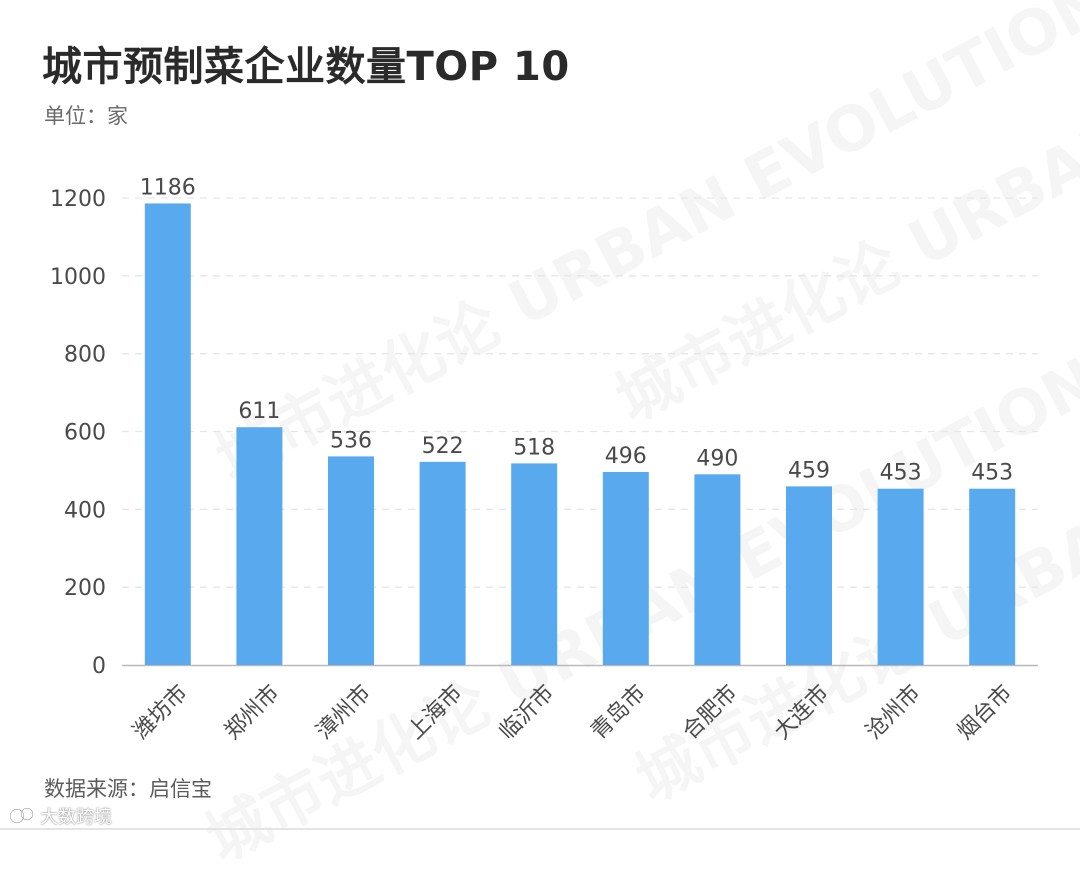 The height and width of the screenshot is (879, 1080). What do you see at coordinates (99, 666) in the screenshot?
I see `y-tick-label: 0` at bounding box center [99, 666].